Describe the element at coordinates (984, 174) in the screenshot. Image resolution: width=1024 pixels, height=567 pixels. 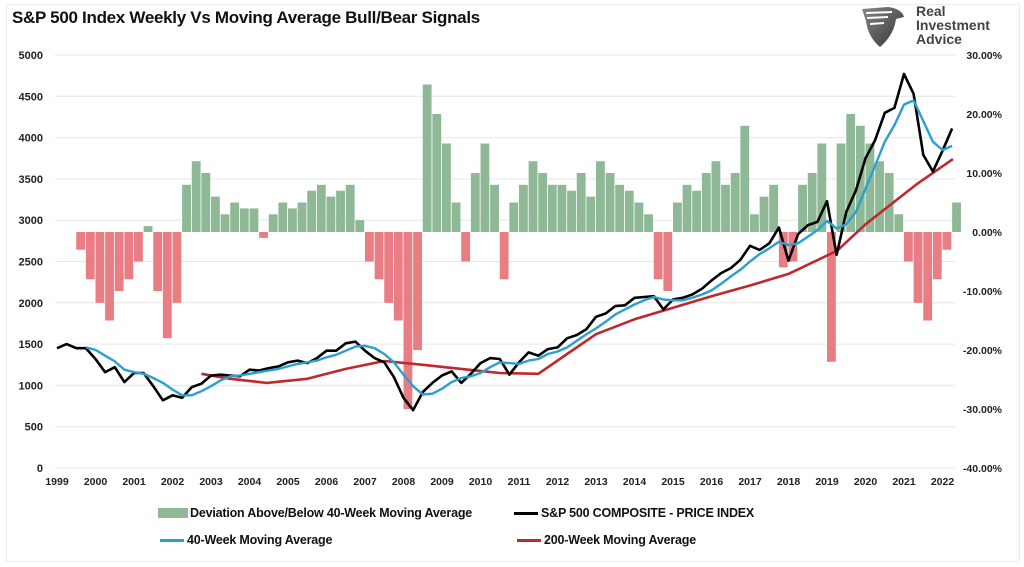
I see `y-right-tick-label: 10.00%` at that location.